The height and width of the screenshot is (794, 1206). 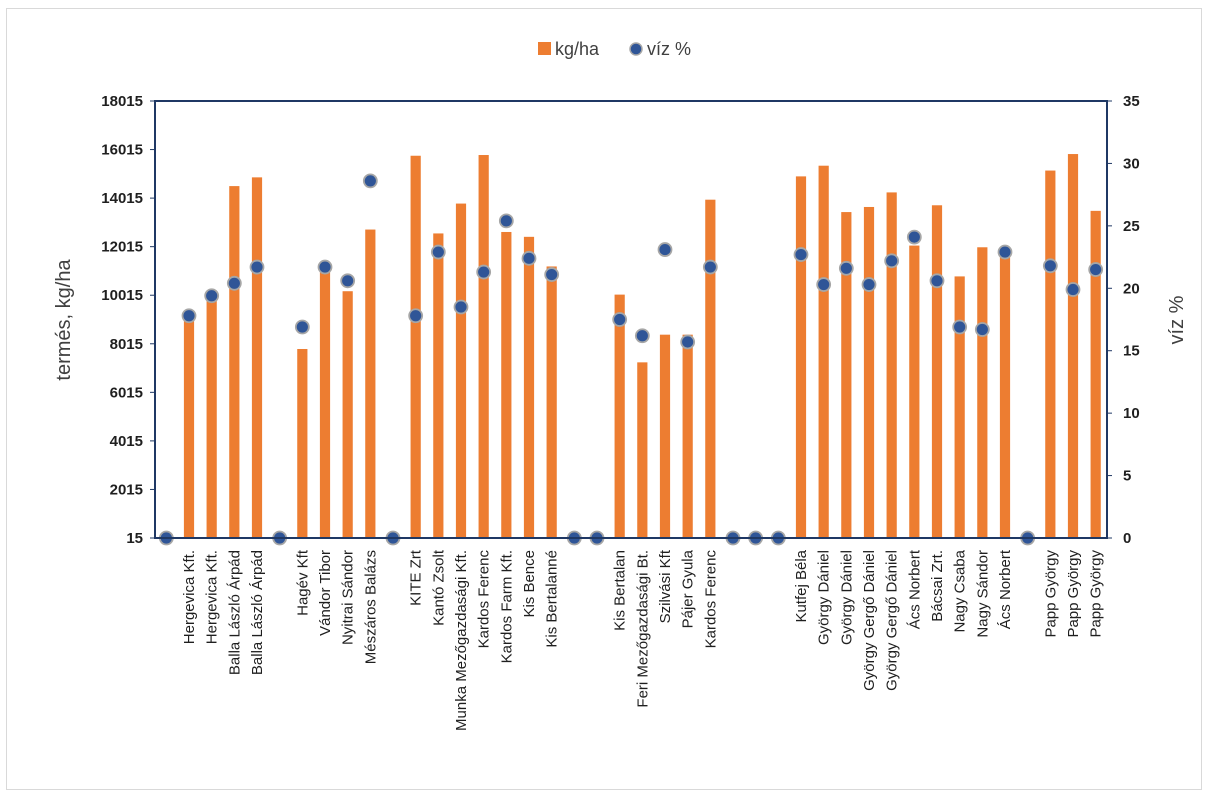 What do you see at coordinates (1177, 319) in the screenshot?
I see `y-axis-right-title: víz %` at bounding box center [1177, 319].